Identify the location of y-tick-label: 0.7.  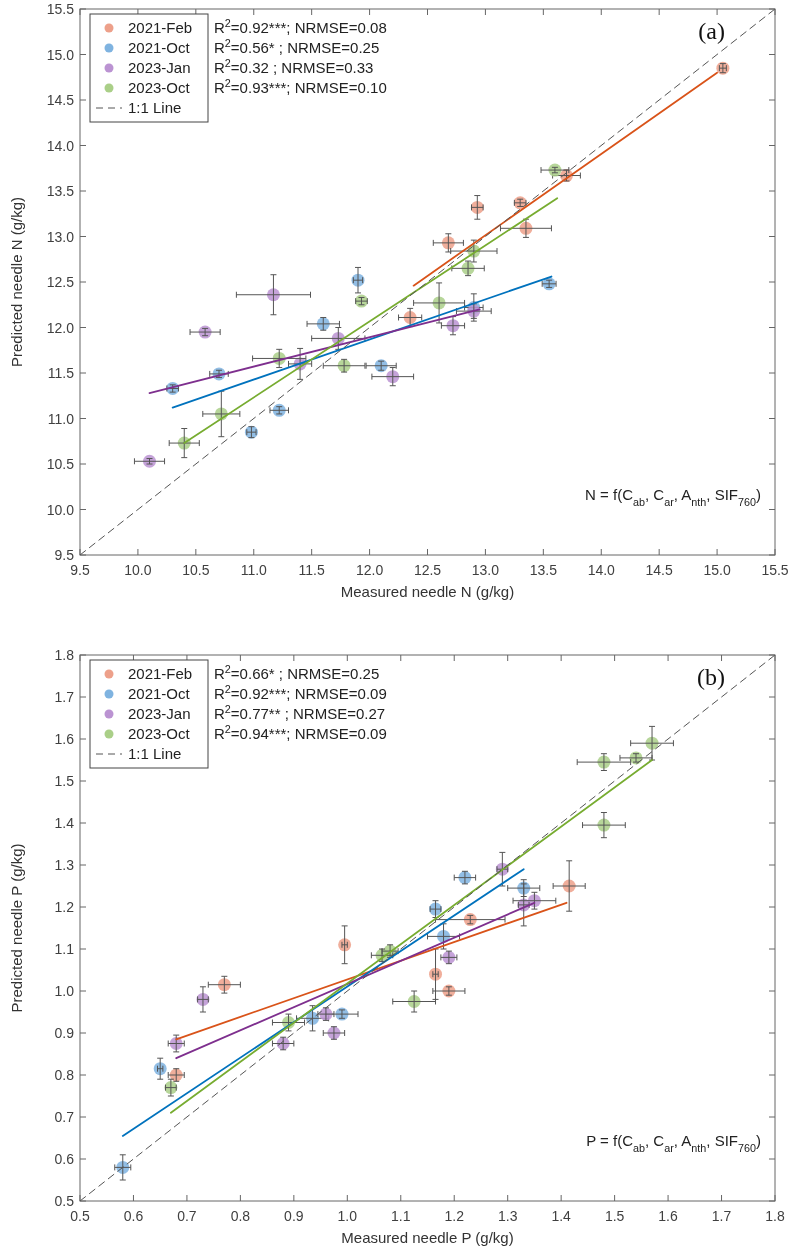
(64, 1117).